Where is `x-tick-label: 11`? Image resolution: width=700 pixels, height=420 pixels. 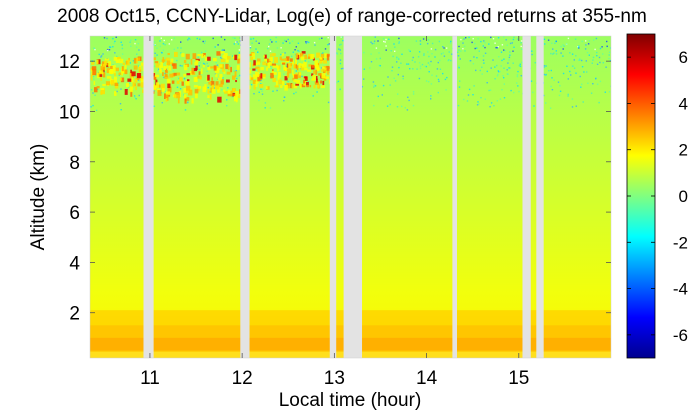
x-tick-label: 11 is located at coordinates (150, 378).